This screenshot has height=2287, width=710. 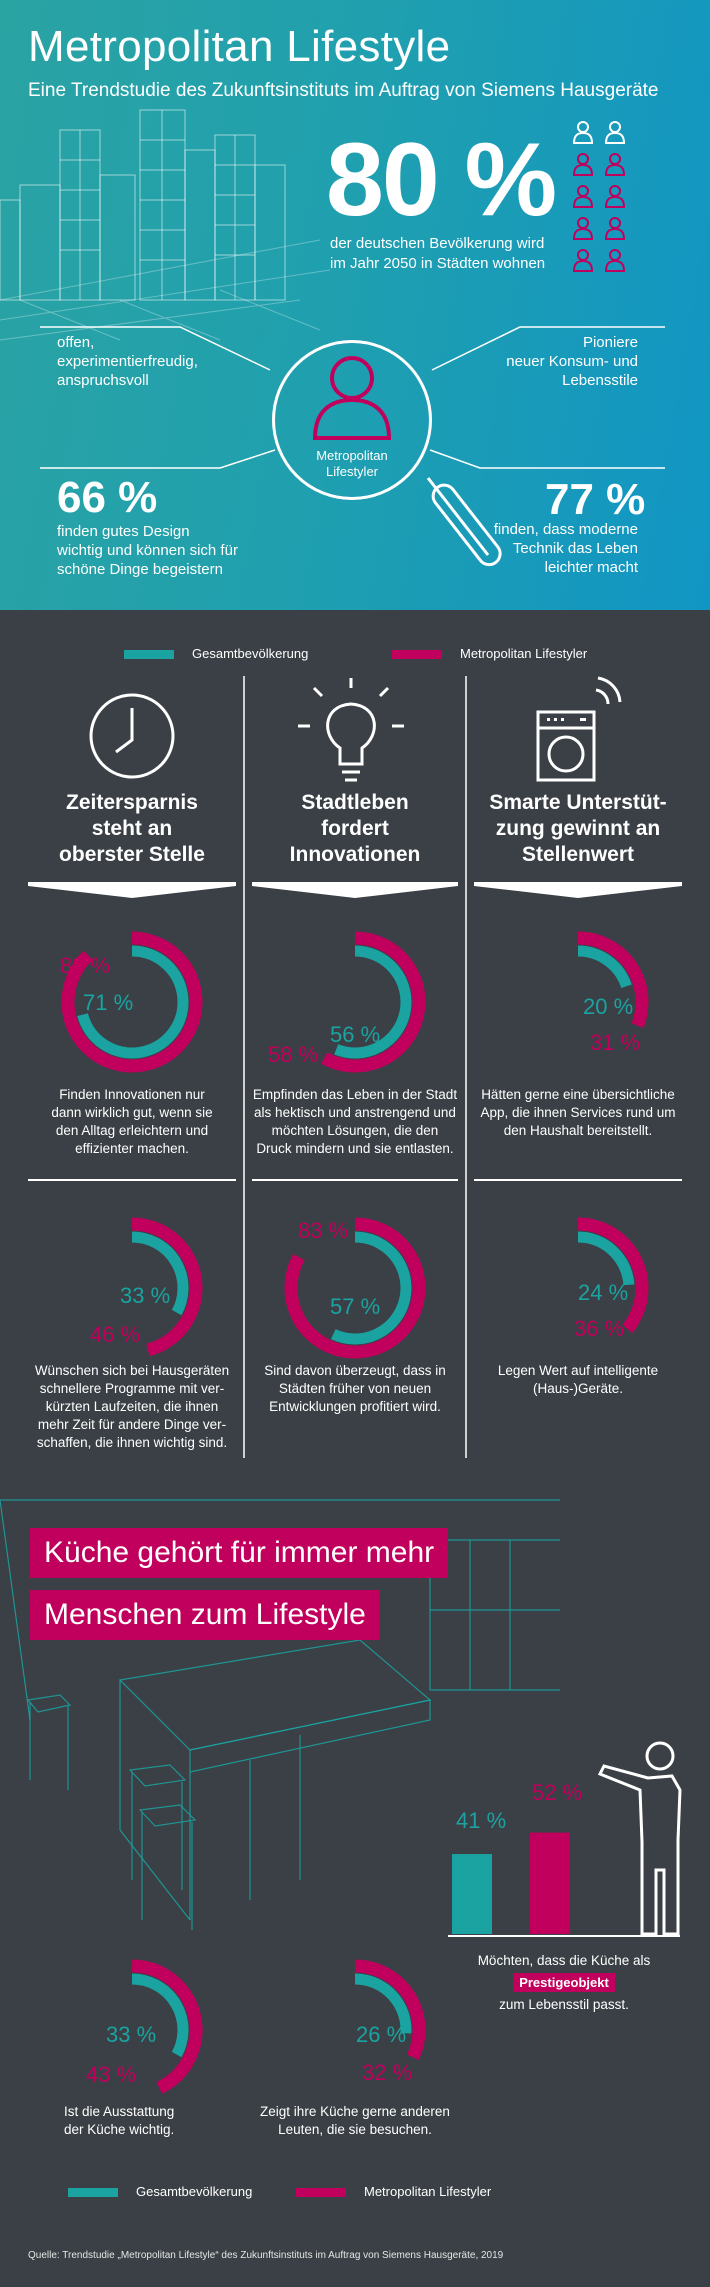 I want to click on kitchen-stat-2-magenta-label: 32 %, so click(x=387, y=2072).